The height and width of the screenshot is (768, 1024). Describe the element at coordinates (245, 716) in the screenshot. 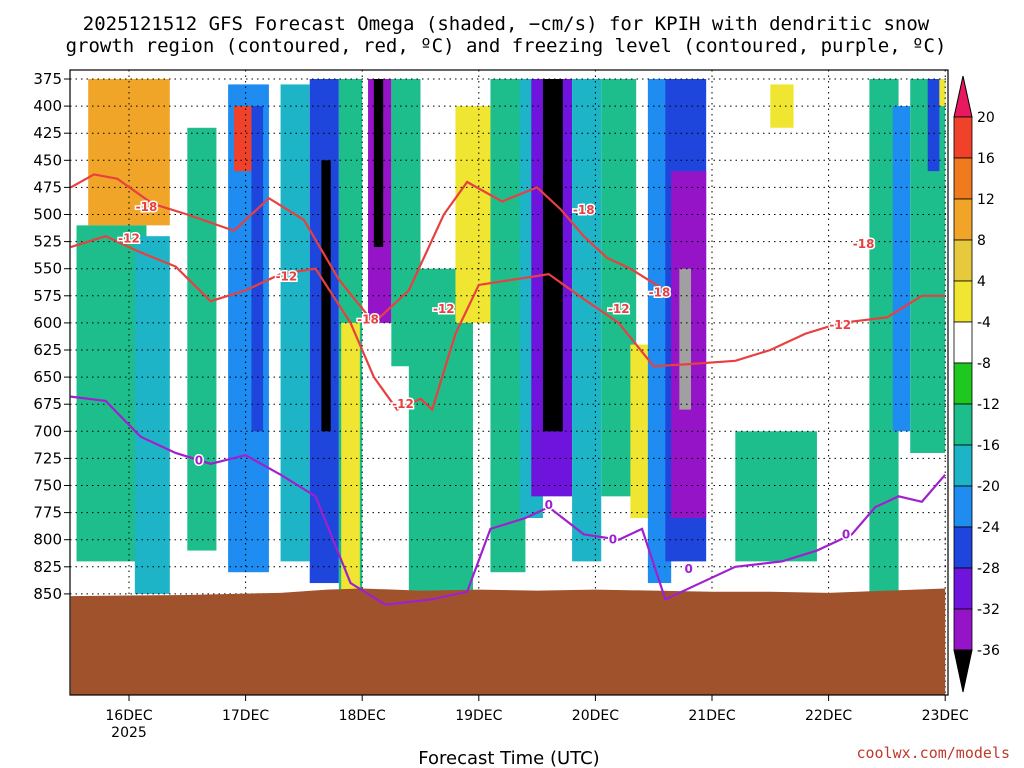

I see `x-tick-label: 17DEC` at that location.